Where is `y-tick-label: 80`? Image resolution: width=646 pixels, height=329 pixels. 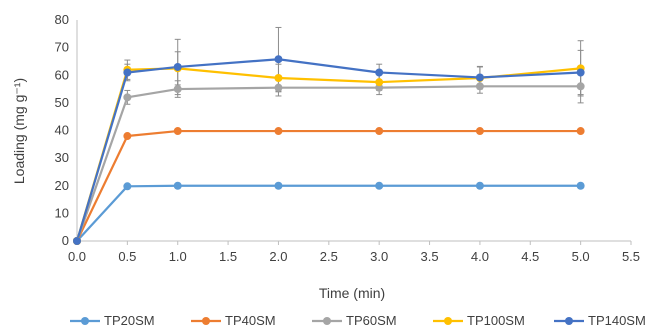 y-tick-label: 80 is located at coordinates (62, 19).